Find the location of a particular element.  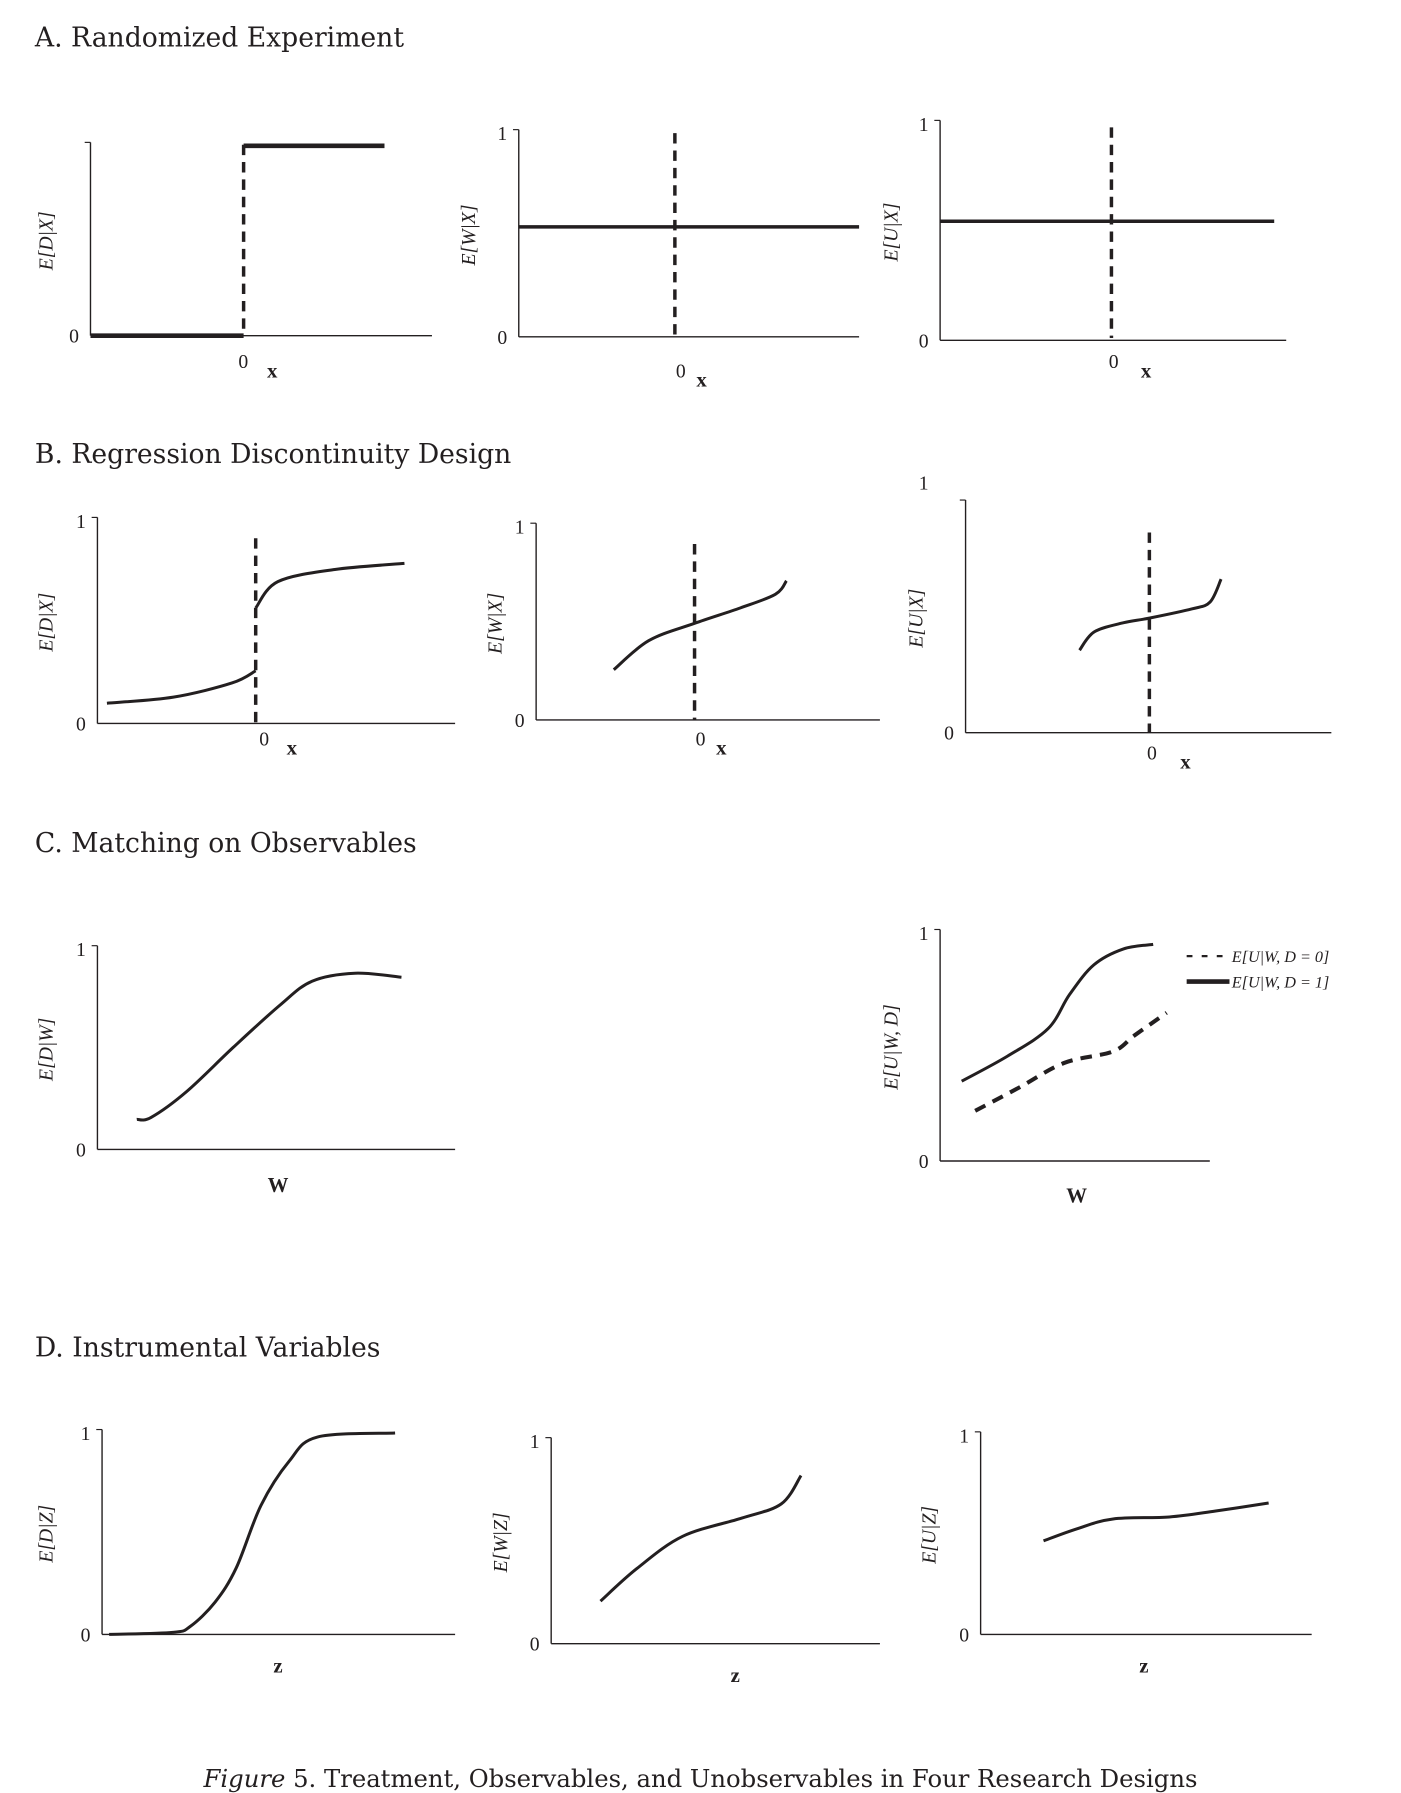

panel-d2: 0 1 E[W|Z] z is located at coordinates (685, 1559).